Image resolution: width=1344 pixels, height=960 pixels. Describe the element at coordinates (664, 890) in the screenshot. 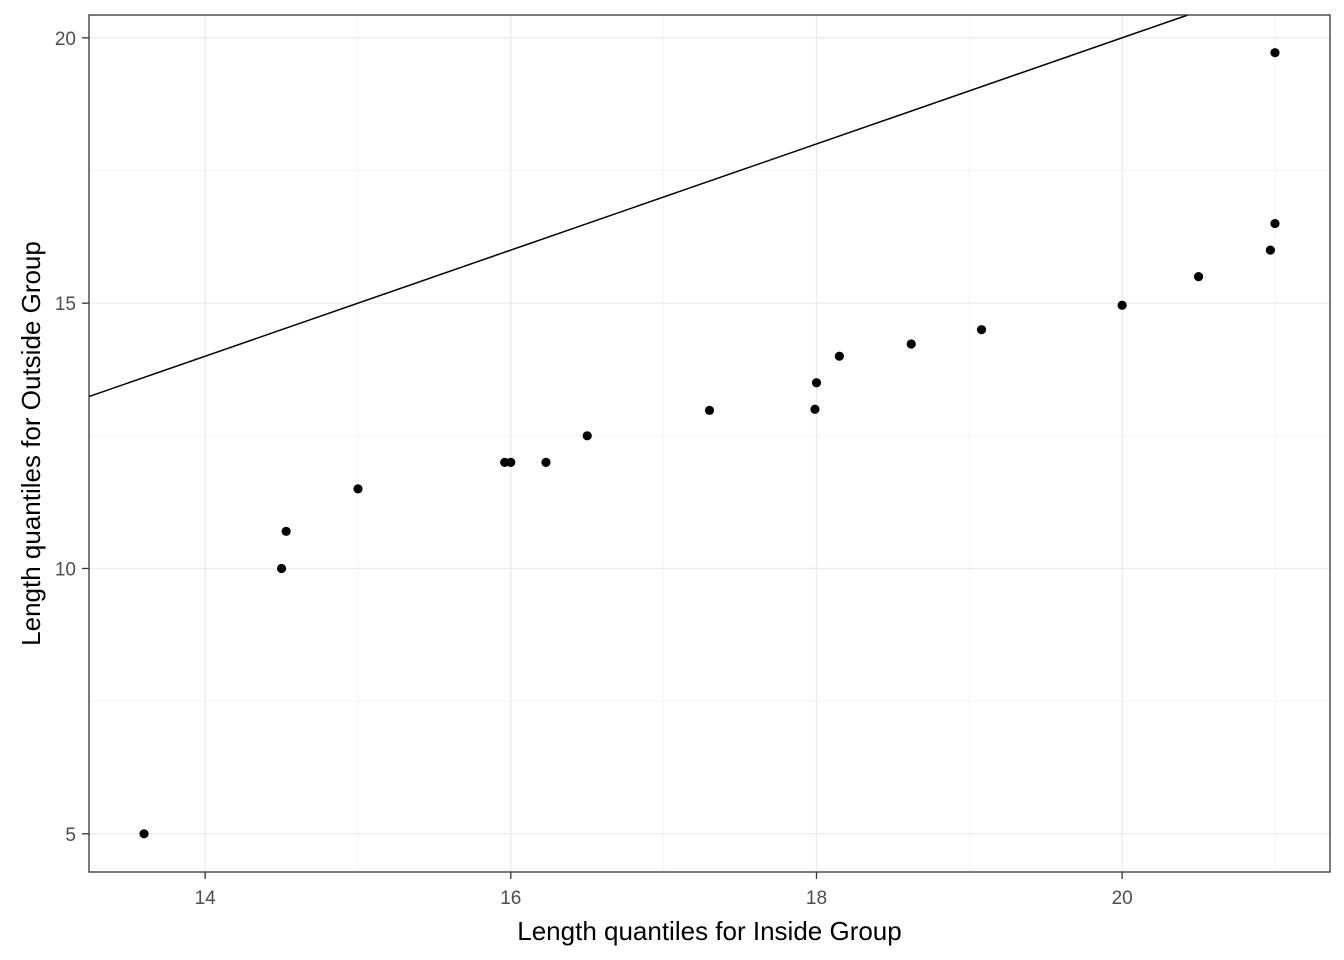

I see `x-axis-ticks: 14 16 18 20` at that location.